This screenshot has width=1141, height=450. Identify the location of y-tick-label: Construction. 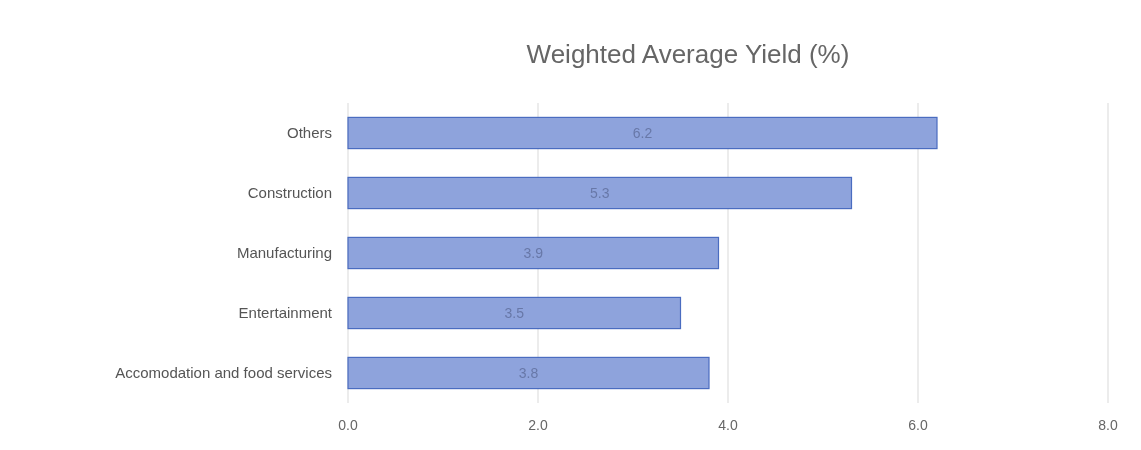
(289, 192).